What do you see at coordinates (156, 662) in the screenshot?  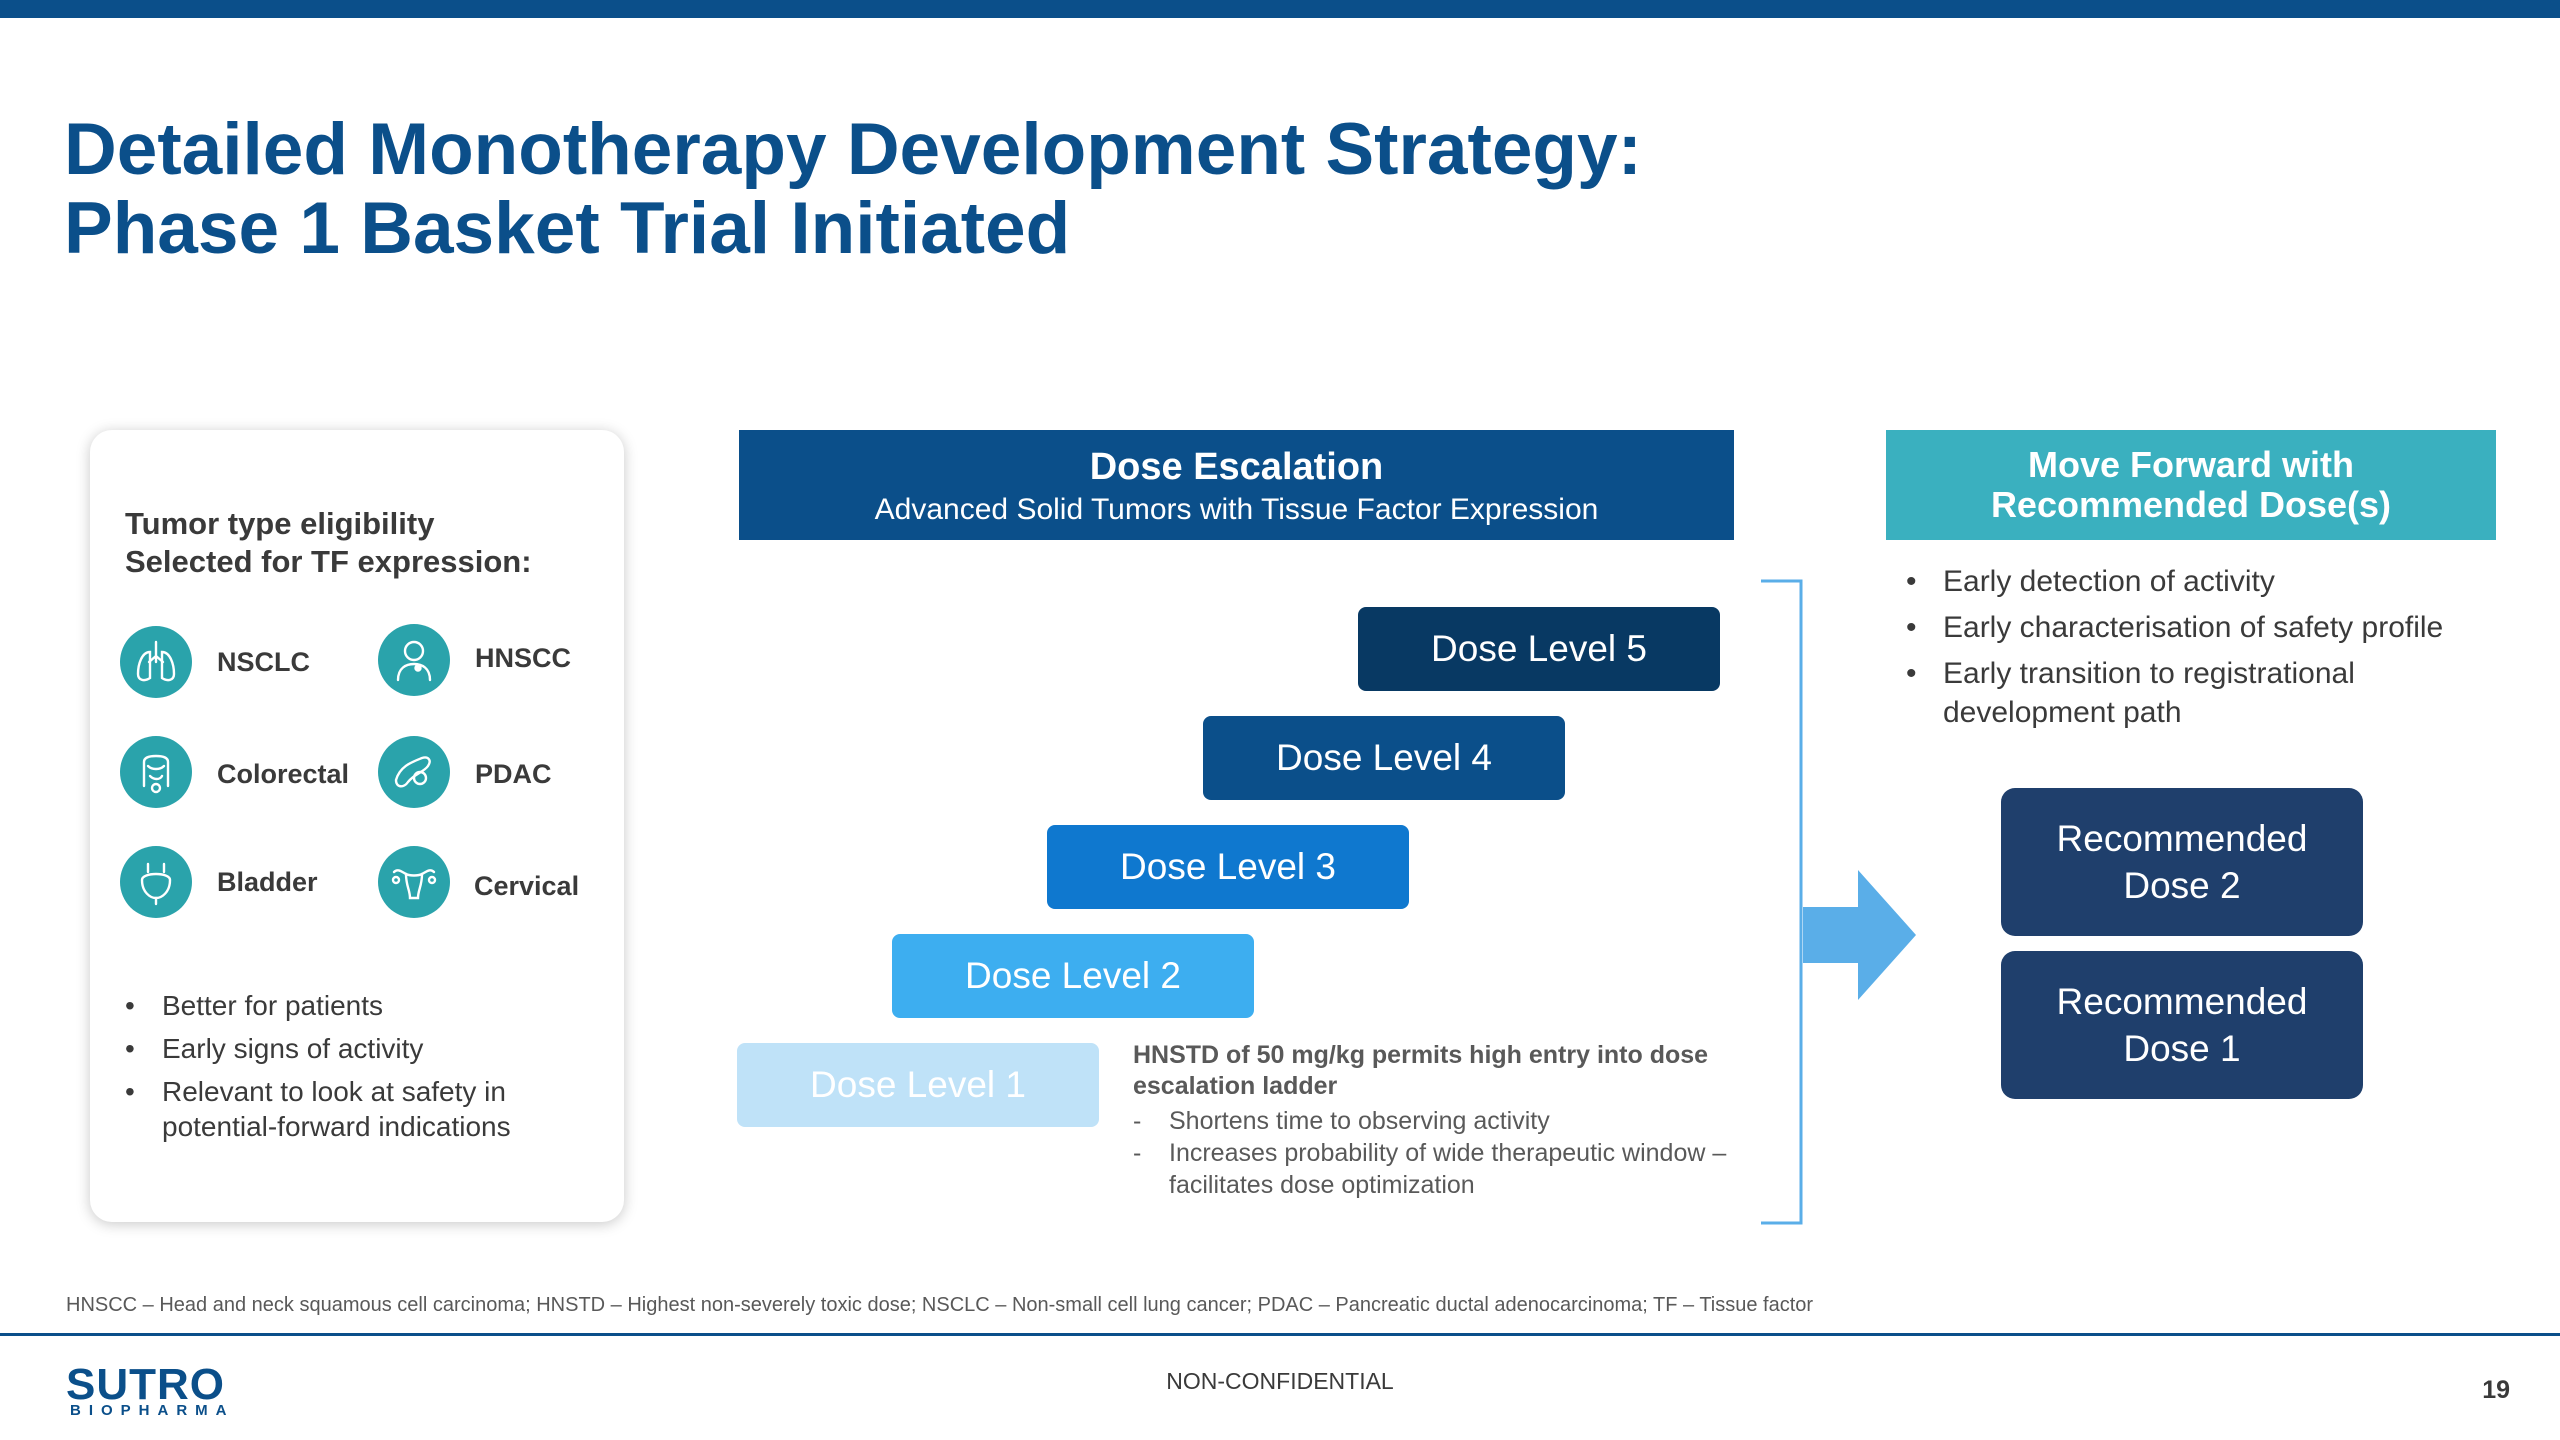 I see `lungs-icon` at bounding box center [156, 662].